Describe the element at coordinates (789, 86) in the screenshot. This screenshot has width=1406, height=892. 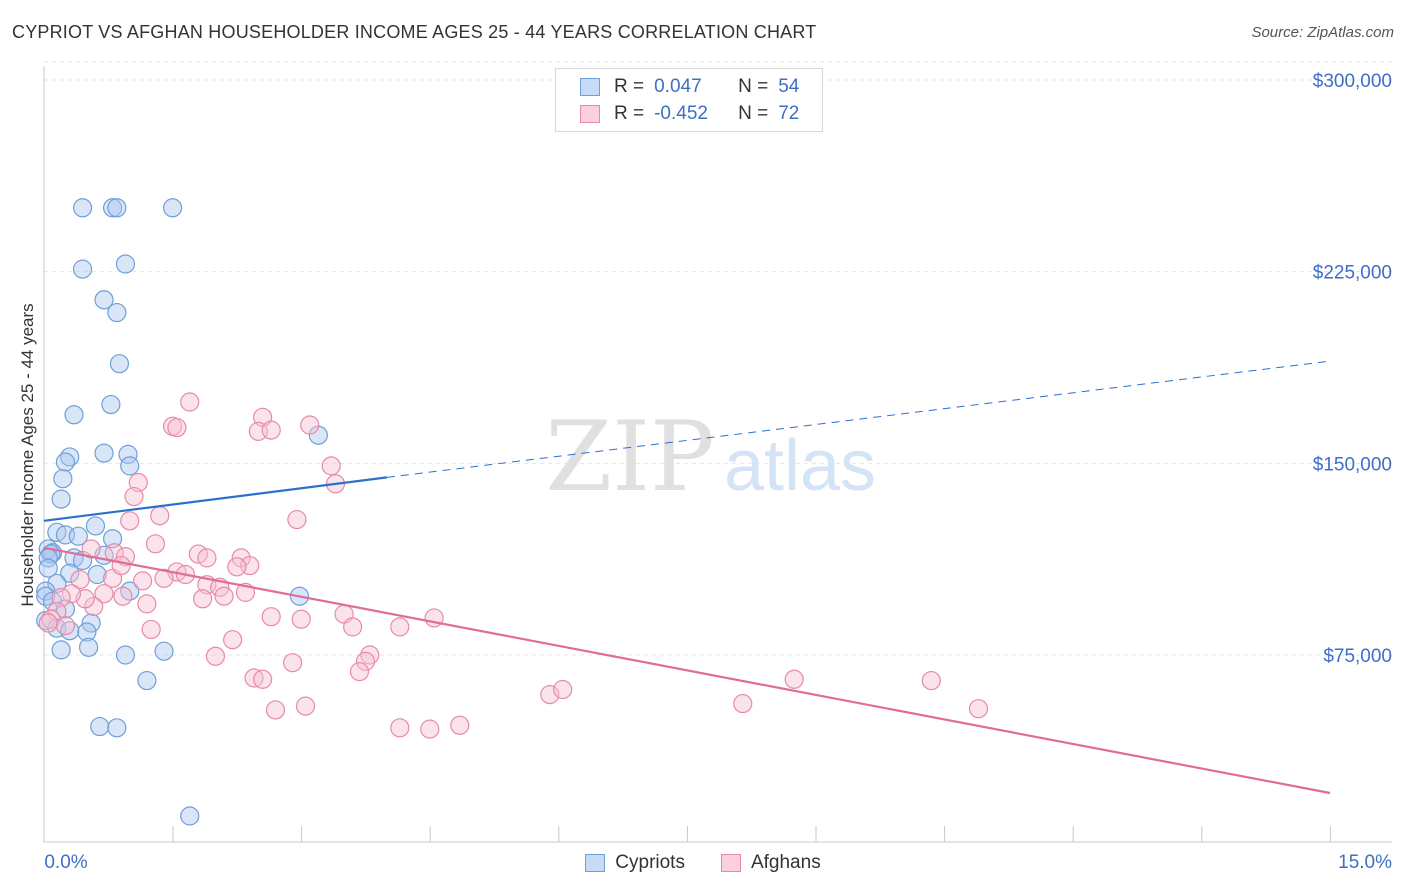
I see `legend-n-value: 54` at that location.